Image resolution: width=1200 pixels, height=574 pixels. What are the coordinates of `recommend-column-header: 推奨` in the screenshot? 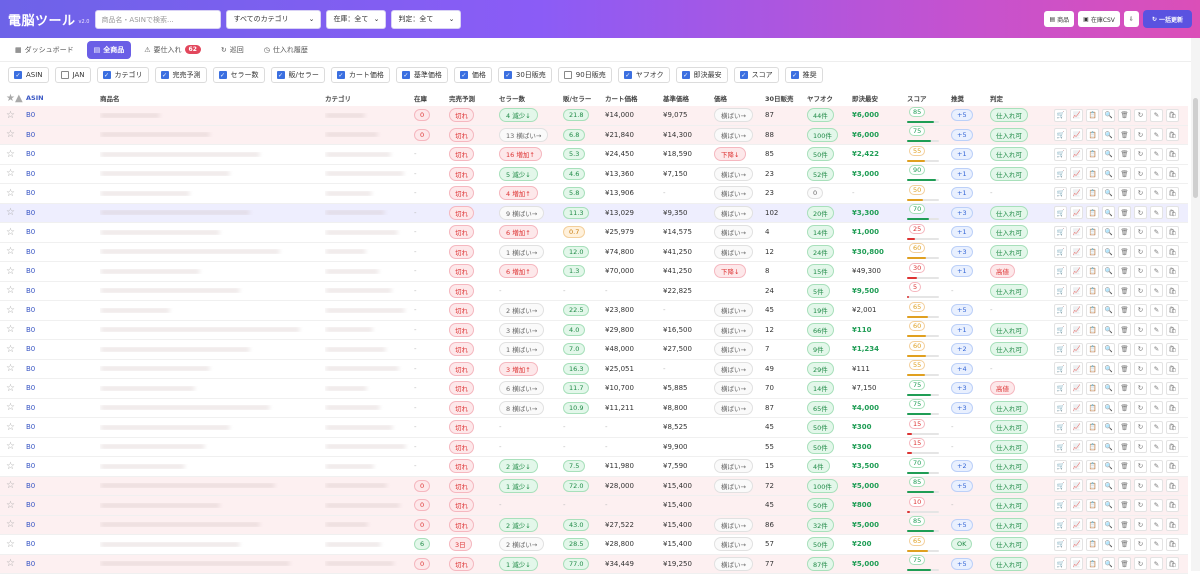 It's located at (970, 98).